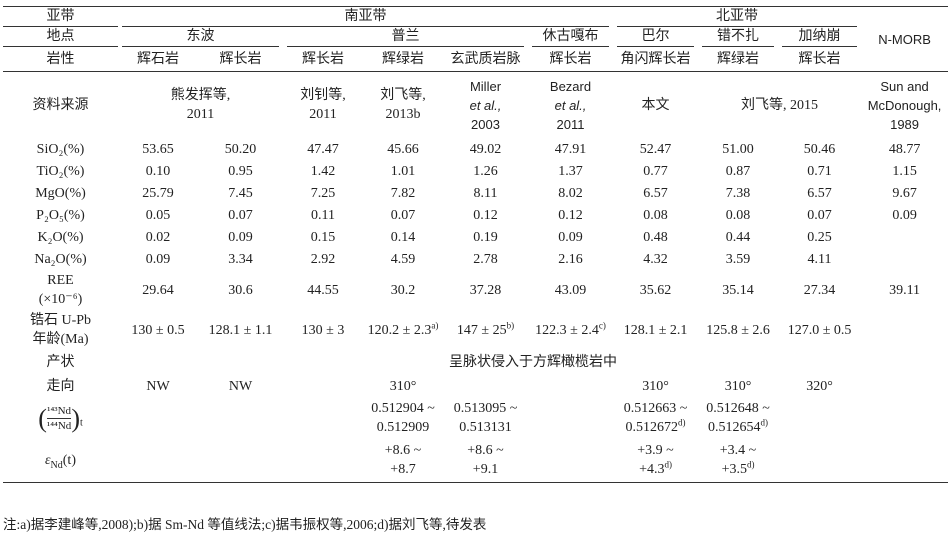  I want to click on cell-line: 0.512654d), so click(738, 426).